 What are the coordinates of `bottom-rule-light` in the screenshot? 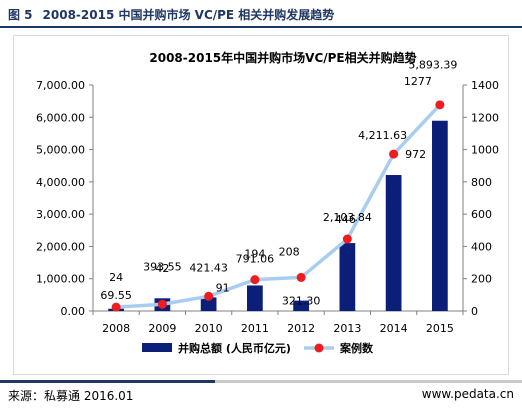 It's located at (368, 381).